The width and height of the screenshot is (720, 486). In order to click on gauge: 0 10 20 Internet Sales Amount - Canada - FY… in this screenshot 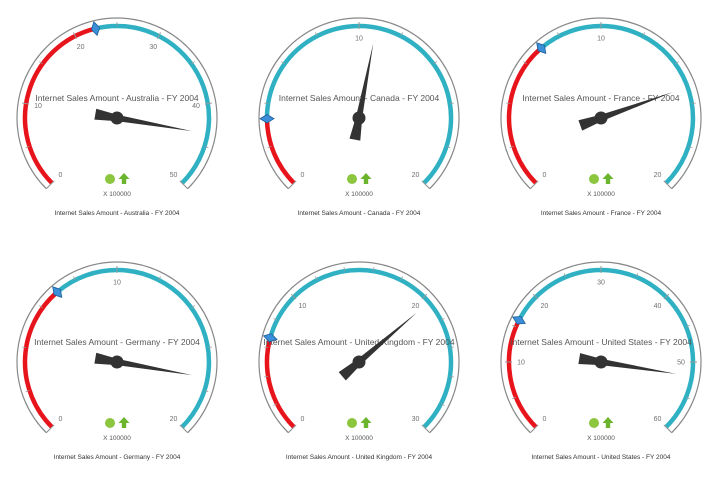, I will do `click(359, 117)`.